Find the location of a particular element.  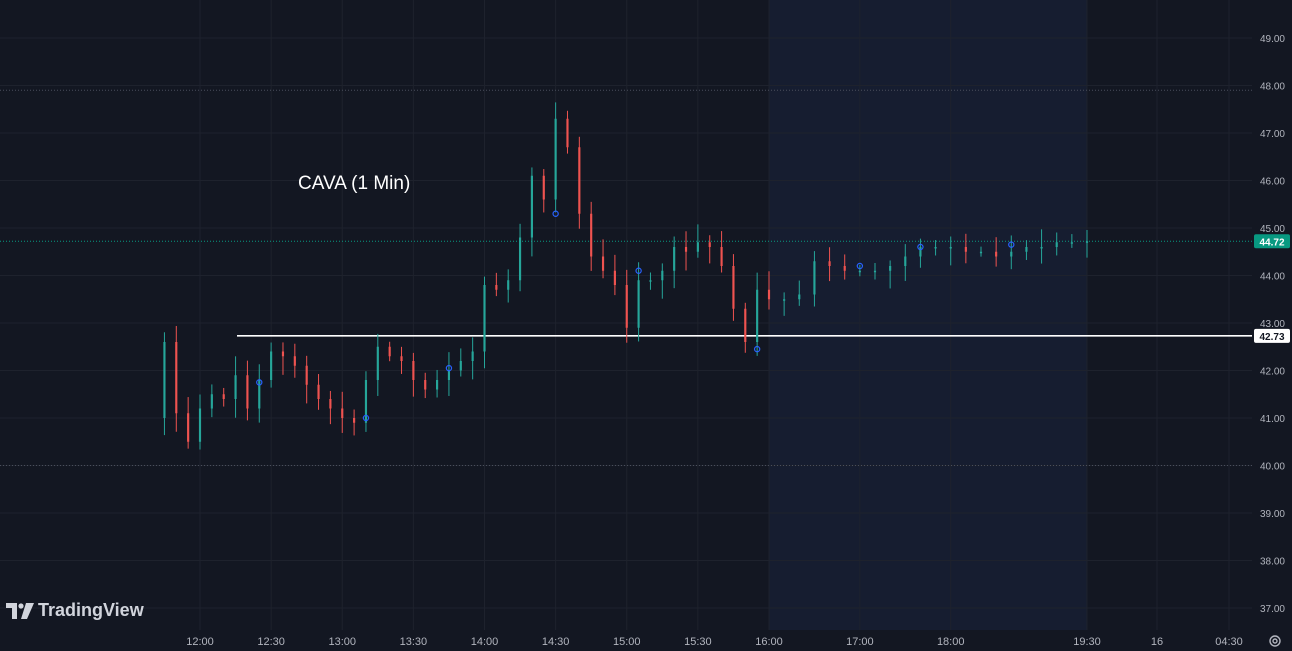

x-tick-label: 14:30 is located at coordinates (556, 642).